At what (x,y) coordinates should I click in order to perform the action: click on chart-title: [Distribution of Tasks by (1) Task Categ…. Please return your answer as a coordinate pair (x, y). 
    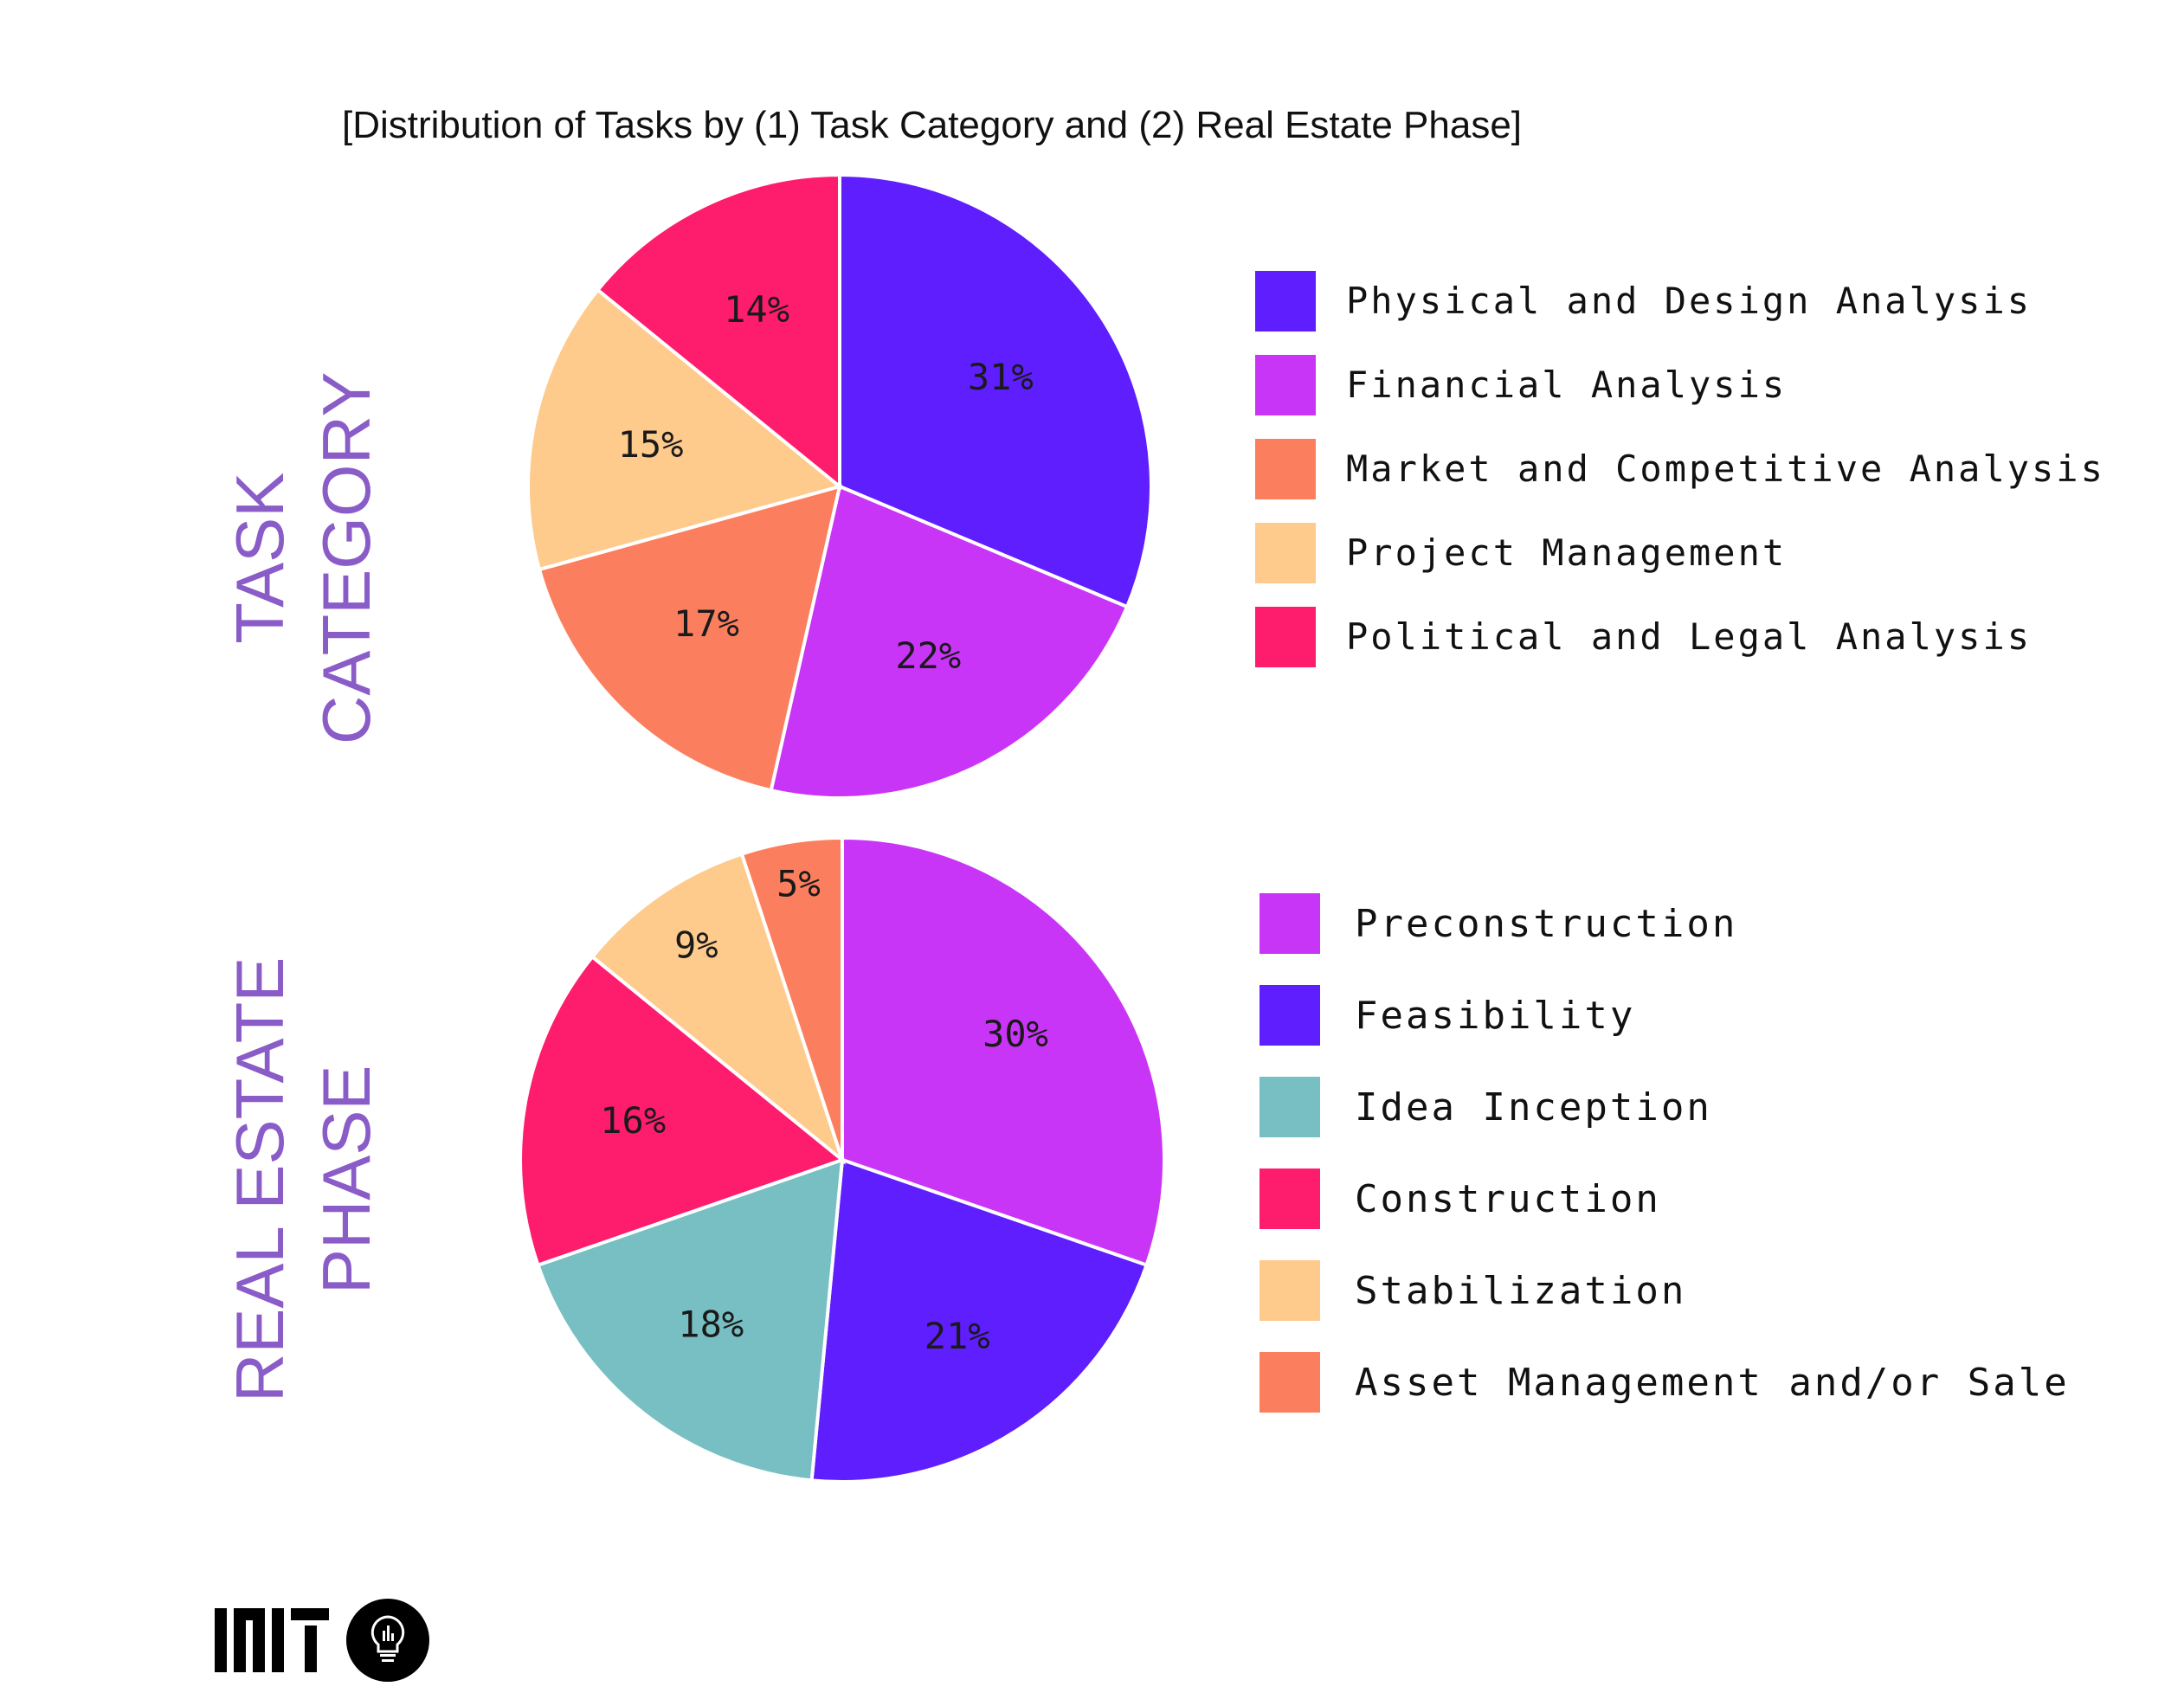
    Looking at the image, I should click on (932, 125).